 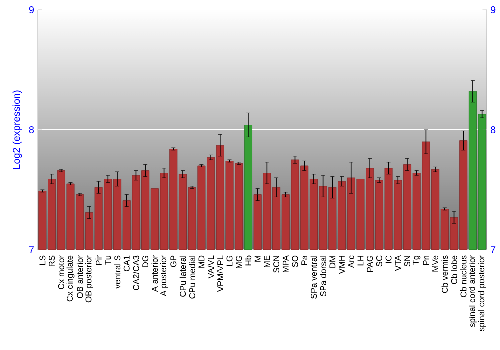 I want to click on y-tick-label: 7, so click(x=31, y=250).